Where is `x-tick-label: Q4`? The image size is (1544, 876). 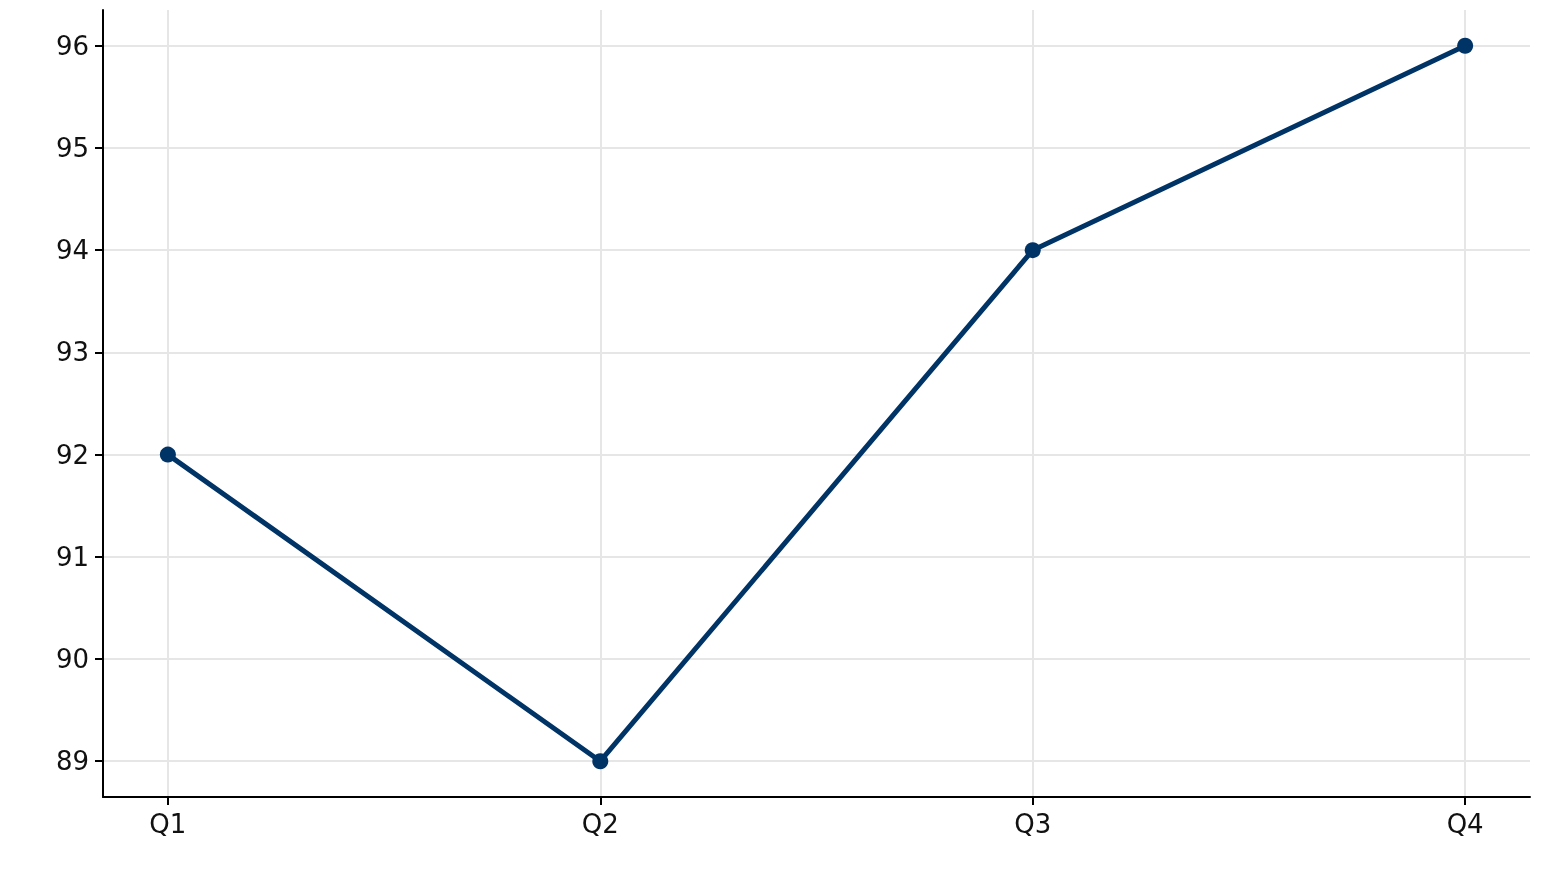 x-tick-label: Q4 is located at coordinates (1465, 824).